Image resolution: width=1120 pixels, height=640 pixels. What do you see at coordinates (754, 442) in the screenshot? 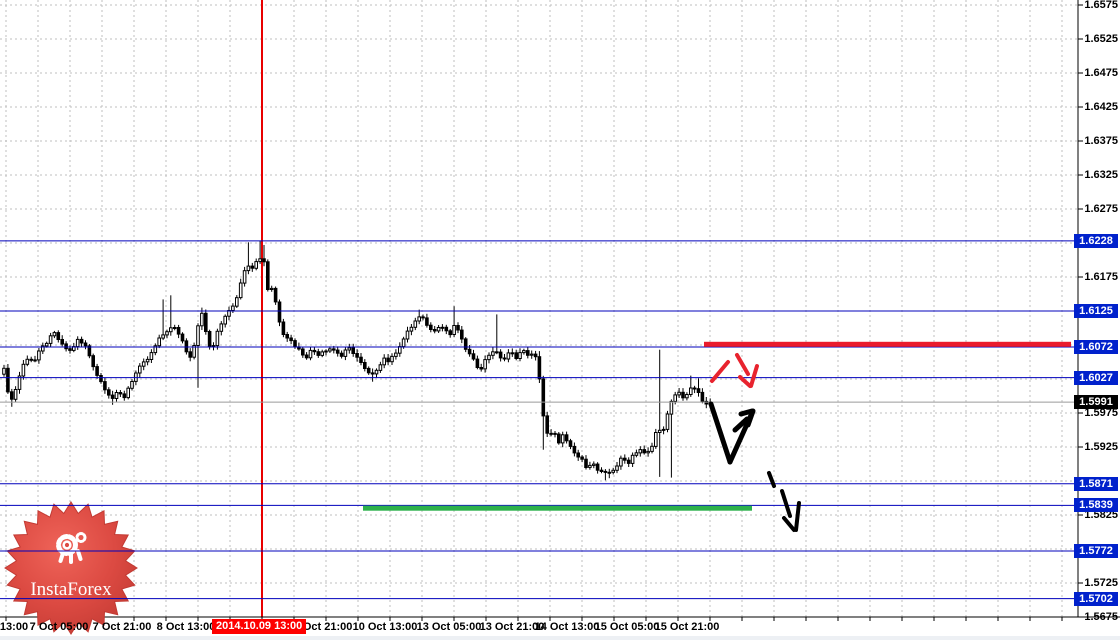
I see `forecast-arrows` at bounding box center [754, 442].